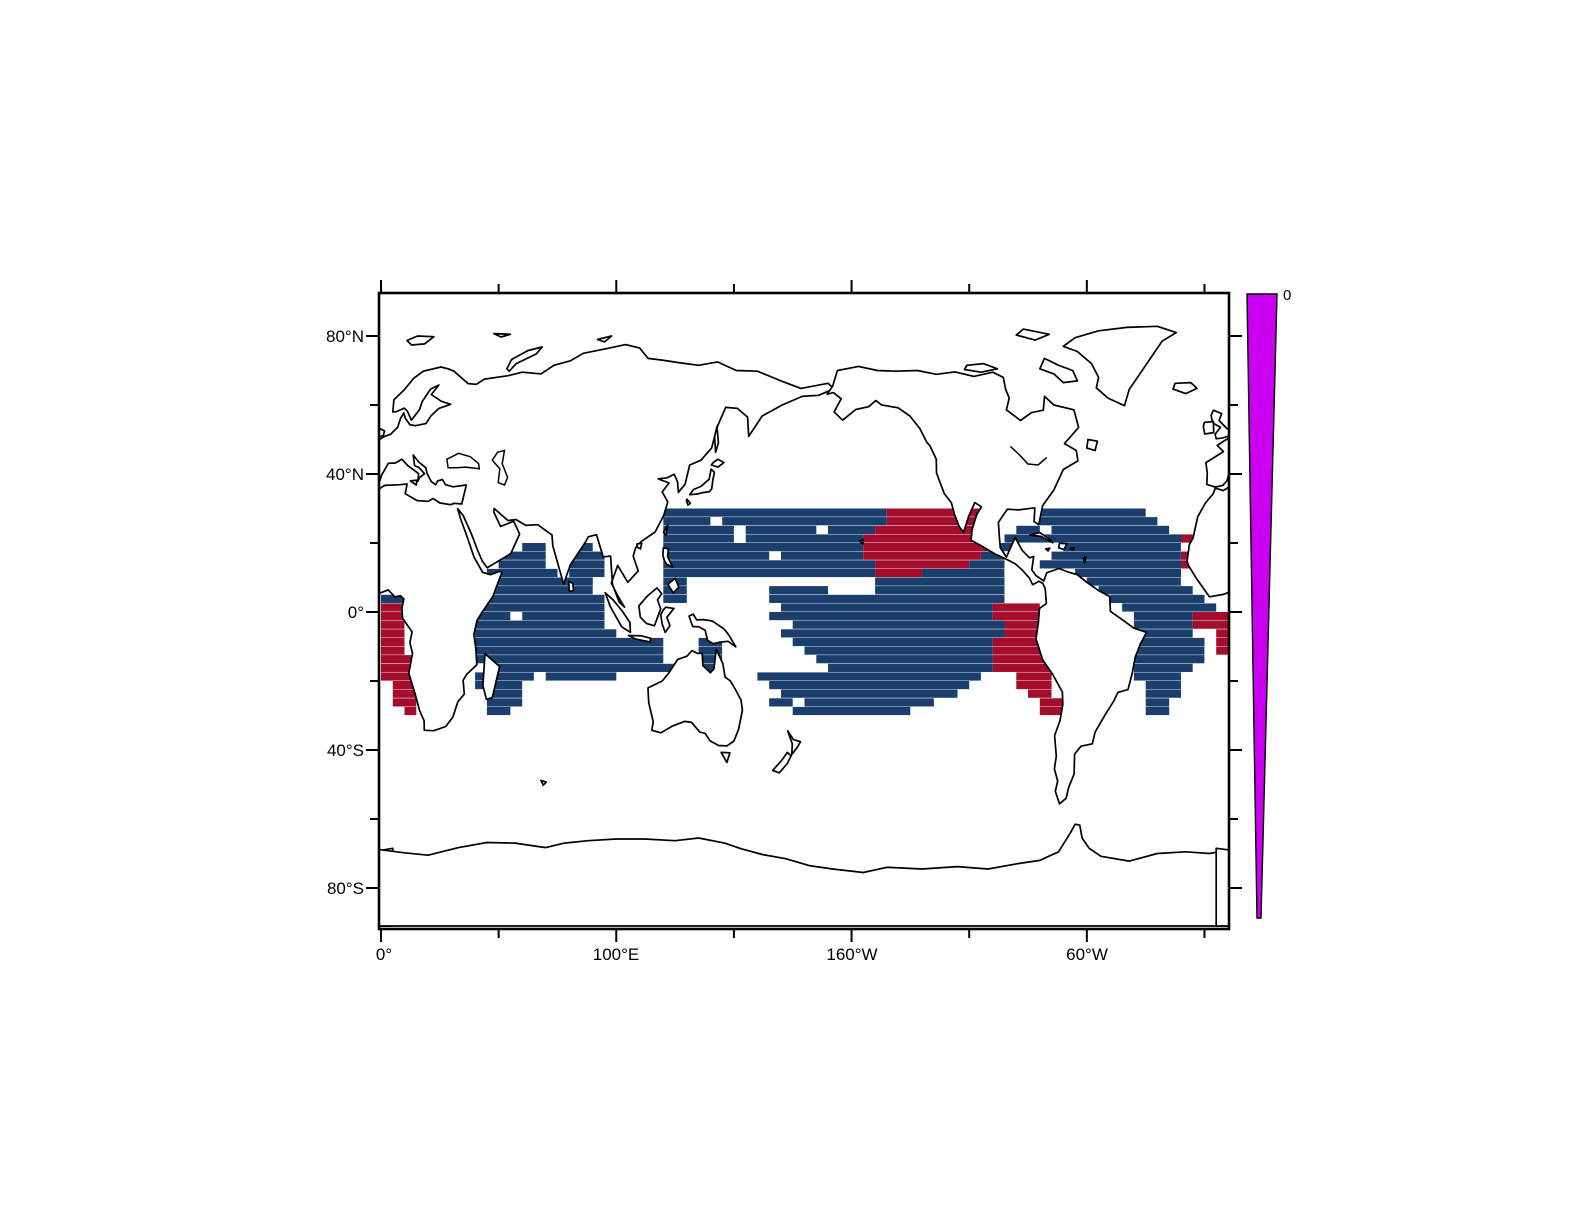 The image size is (1584, 1224). Describe the element at coordinates (616, 954) in the screenshot. I see `x-tick-label: 100°E` at that location.